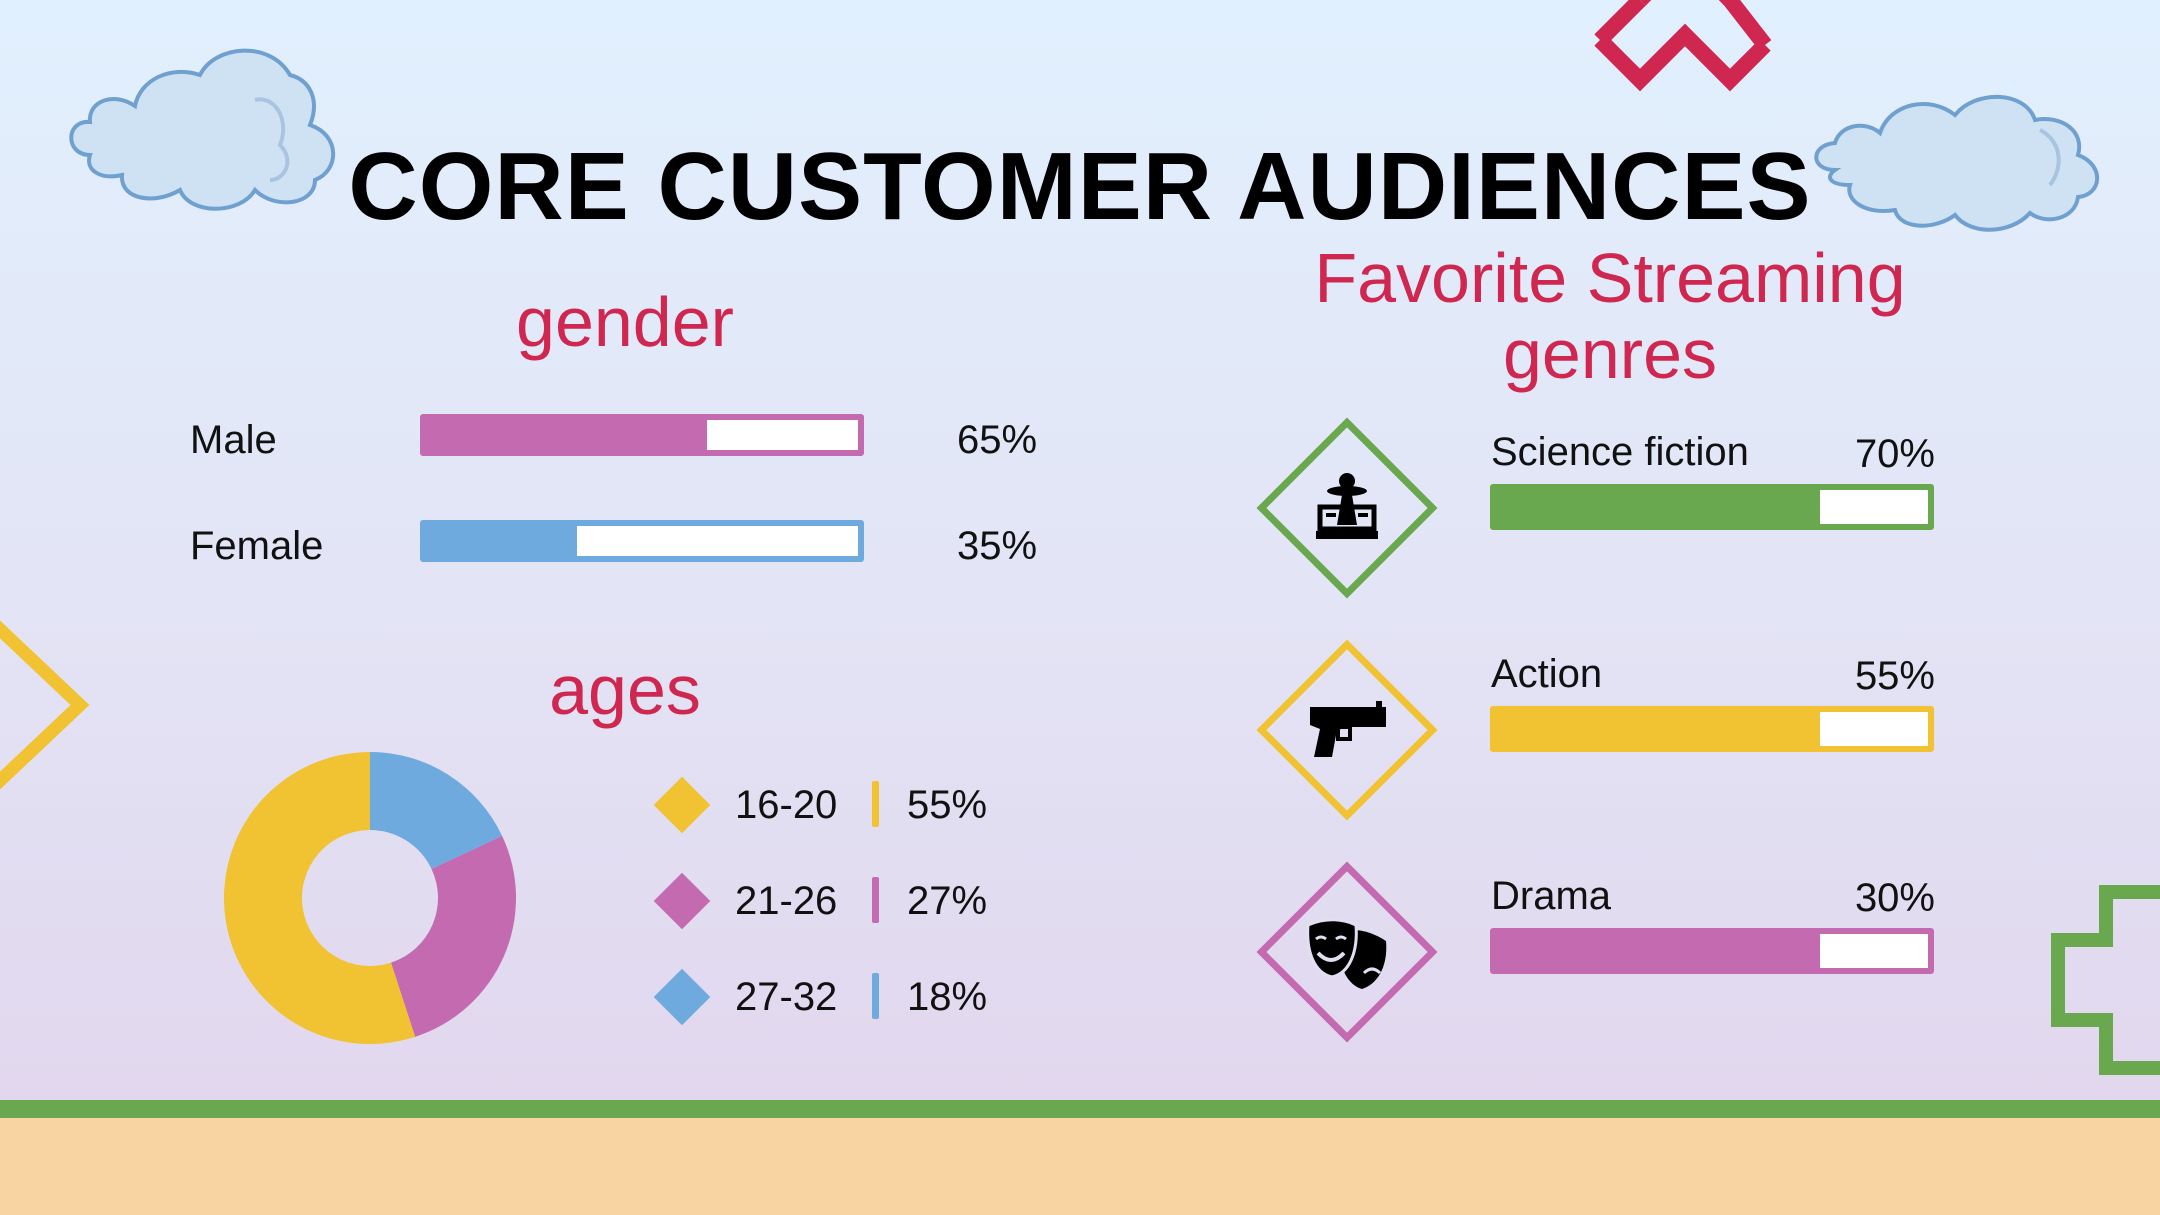  I want to click on gender-bar-male, so click(642, 435).